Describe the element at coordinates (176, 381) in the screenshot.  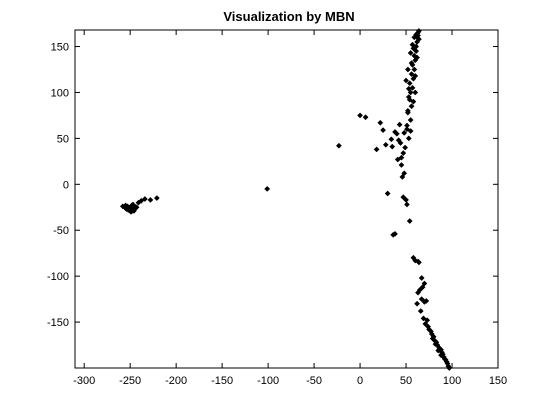
I see `x-tick-label: -200` at that location.